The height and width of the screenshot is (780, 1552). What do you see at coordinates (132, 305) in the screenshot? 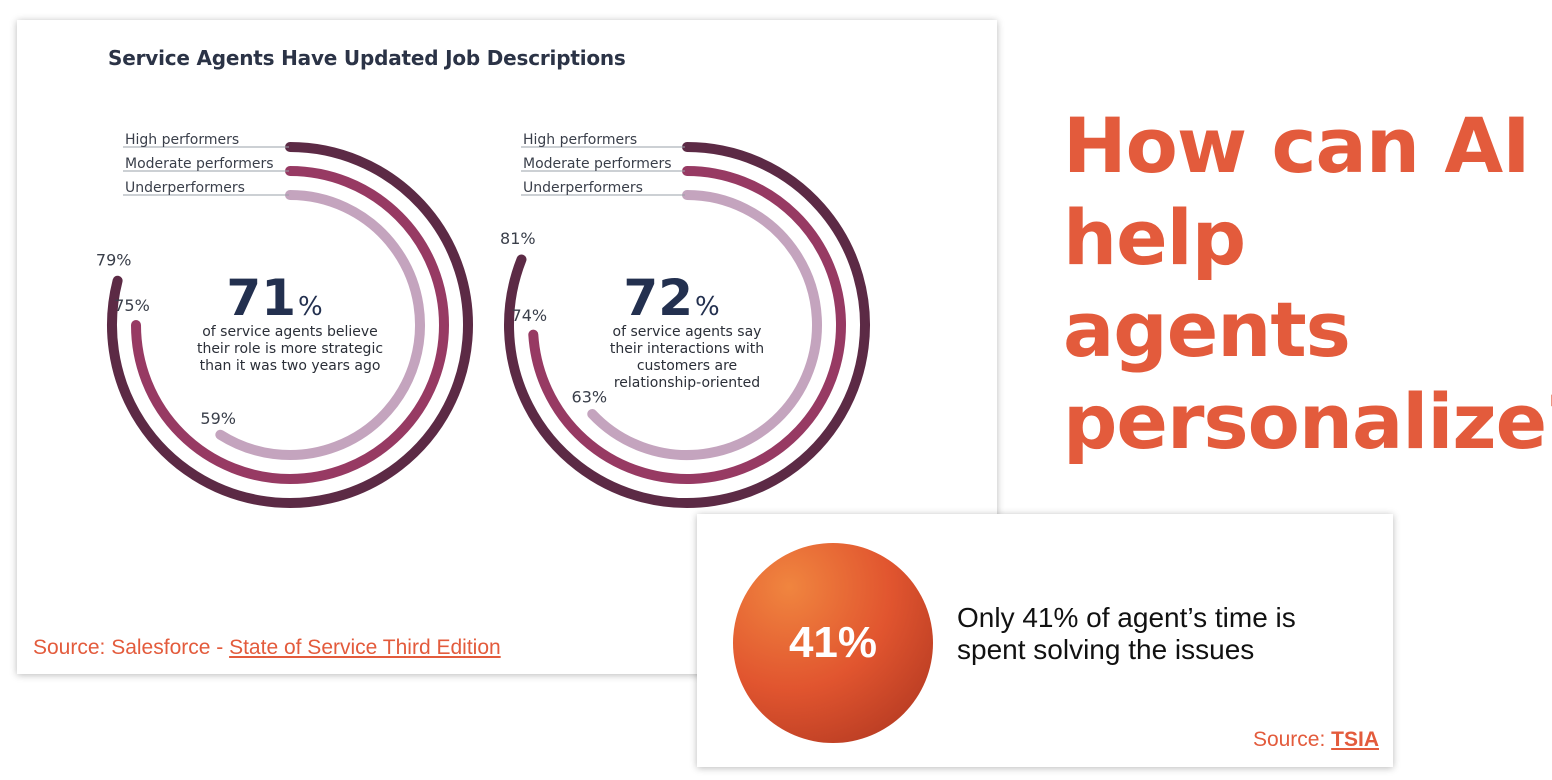
I see `value-label-moderate-chart-1: 75%` at bounding box center [132, 305].